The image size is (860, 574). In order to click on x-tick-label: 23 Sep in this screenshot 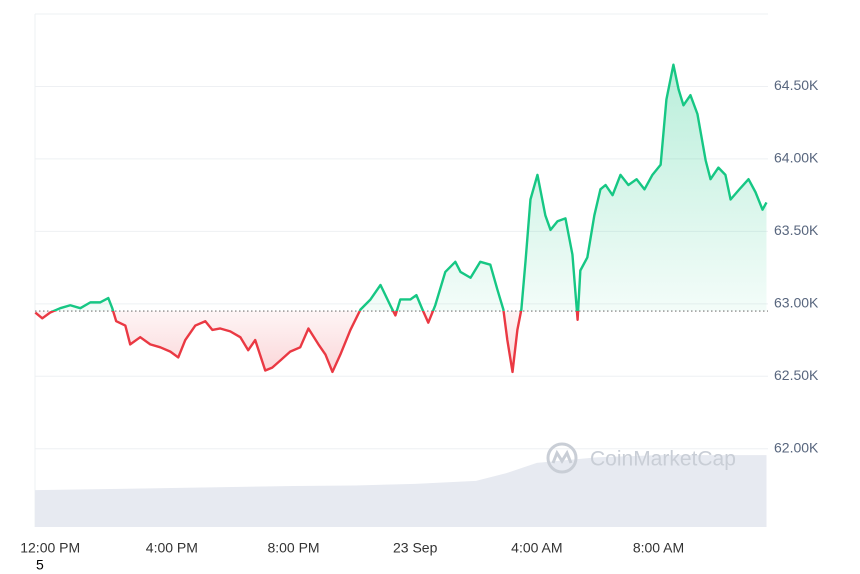, I will do `click(415, 548)`.